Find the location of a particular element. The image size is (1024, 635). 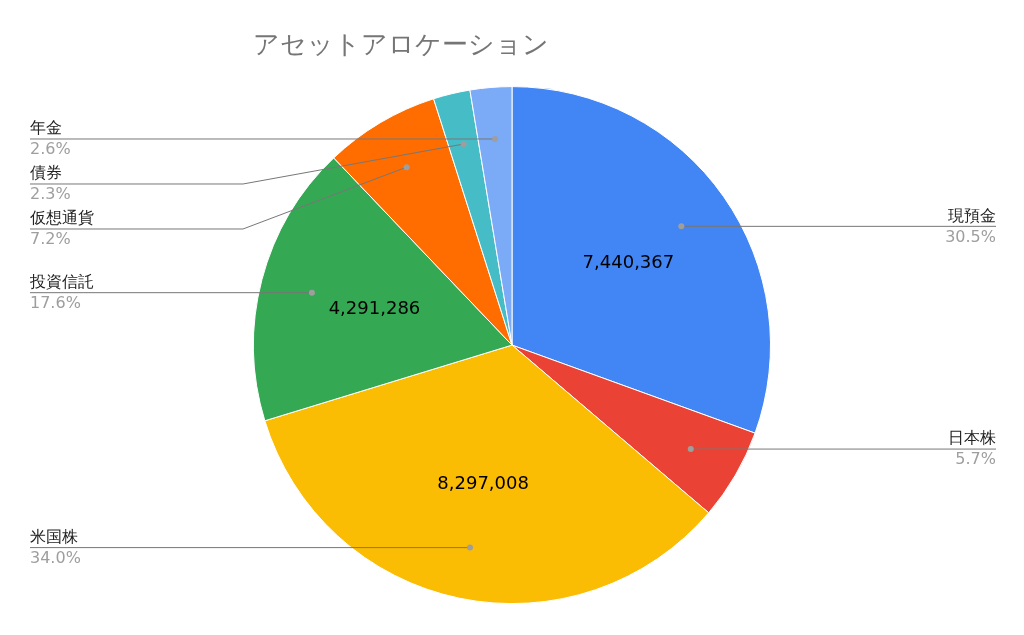

slice-label: 投資信託 is located at coordinates (61, 281).